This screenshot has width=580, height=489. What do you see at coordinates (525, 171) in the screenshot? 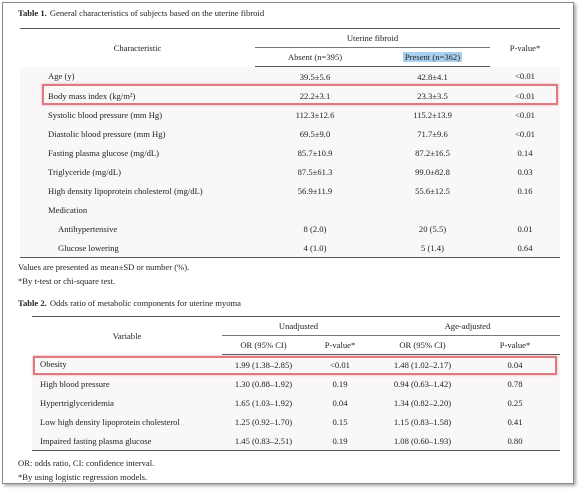
I see `table-cell: 0.03` at bounding box center [525, 171].